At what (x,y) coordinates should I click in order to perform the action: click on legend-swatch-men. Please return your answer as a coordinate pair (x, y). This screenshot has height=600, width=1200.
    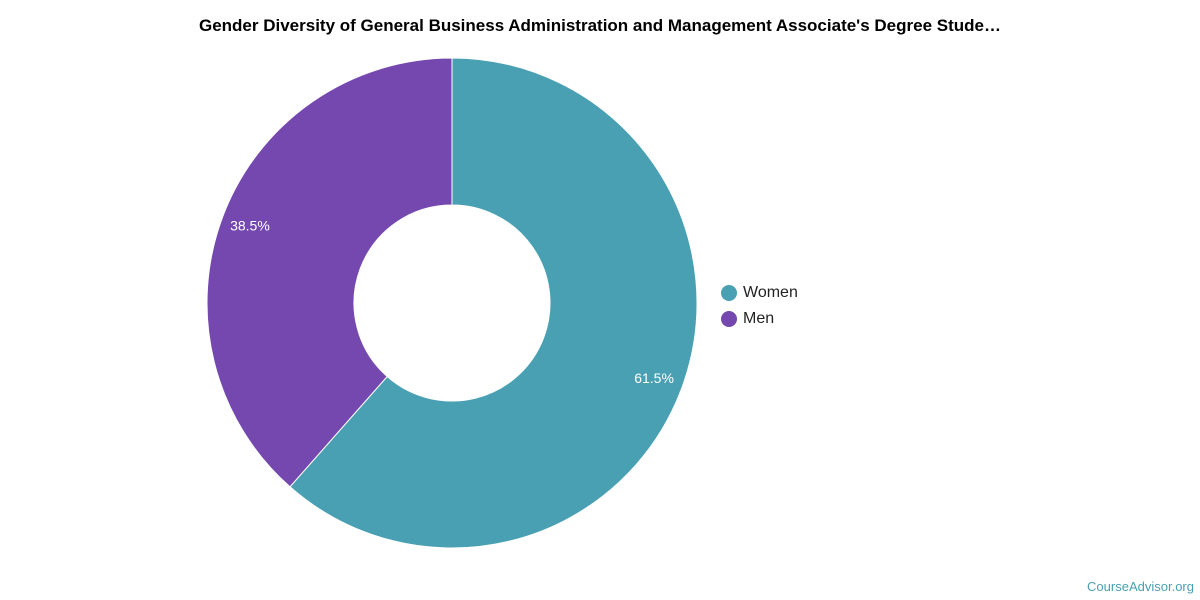
    Looking at the image, I should click on (729, 319).